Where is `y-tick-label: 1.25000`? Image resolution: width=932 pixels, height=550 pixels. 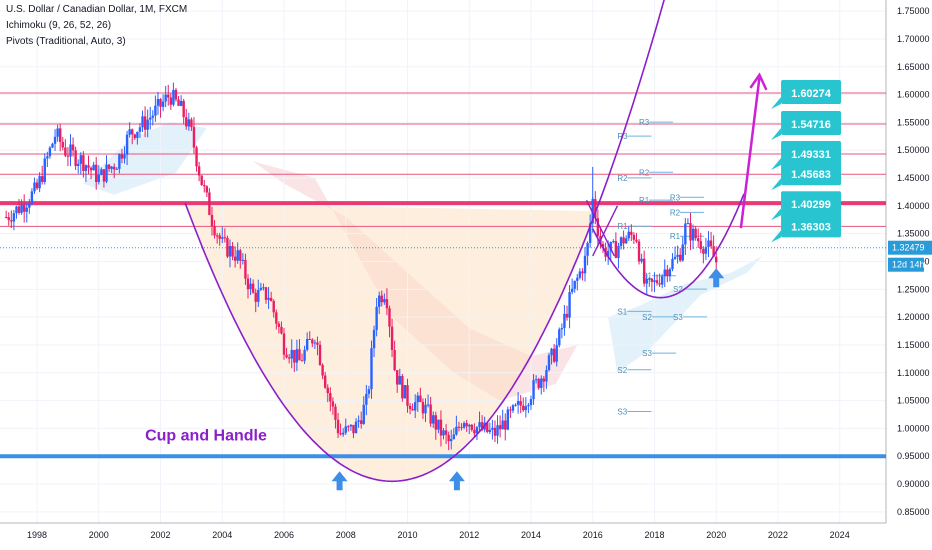 y-tick-label: 1.25000 is located at coordinates (913, 289).